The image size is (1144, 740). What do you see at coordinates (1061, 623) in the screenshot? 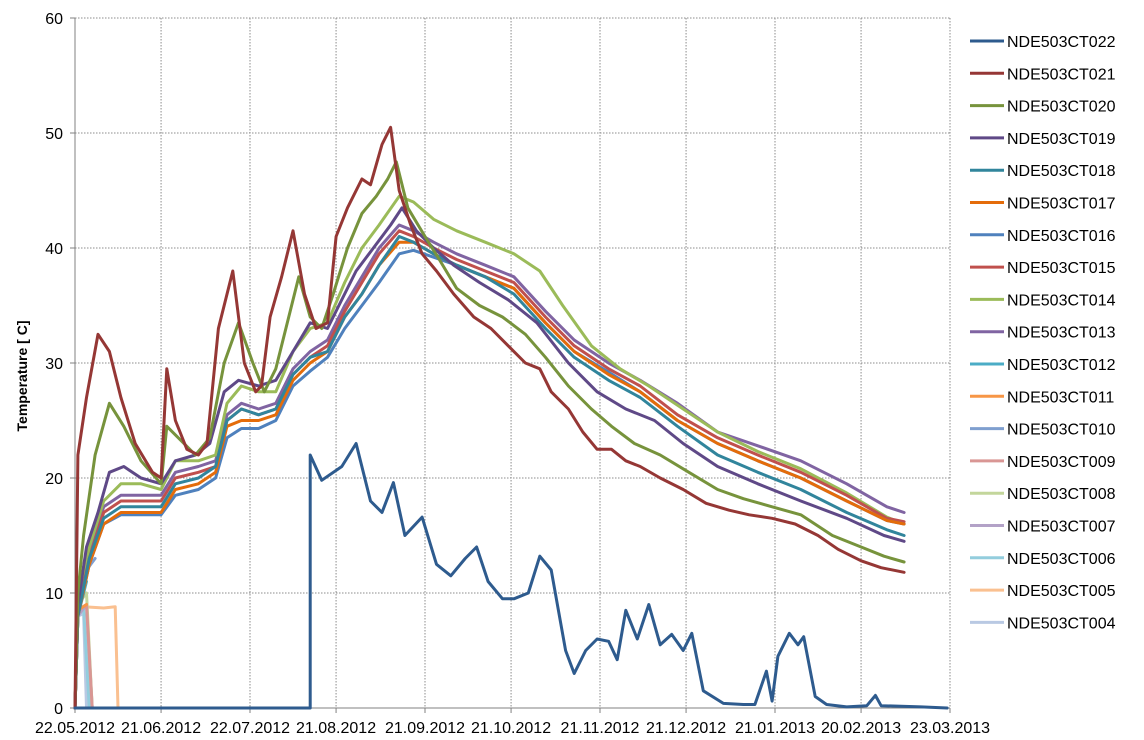
I see `legend-label: NDE503CT004` at bounding box center [1061, 623].